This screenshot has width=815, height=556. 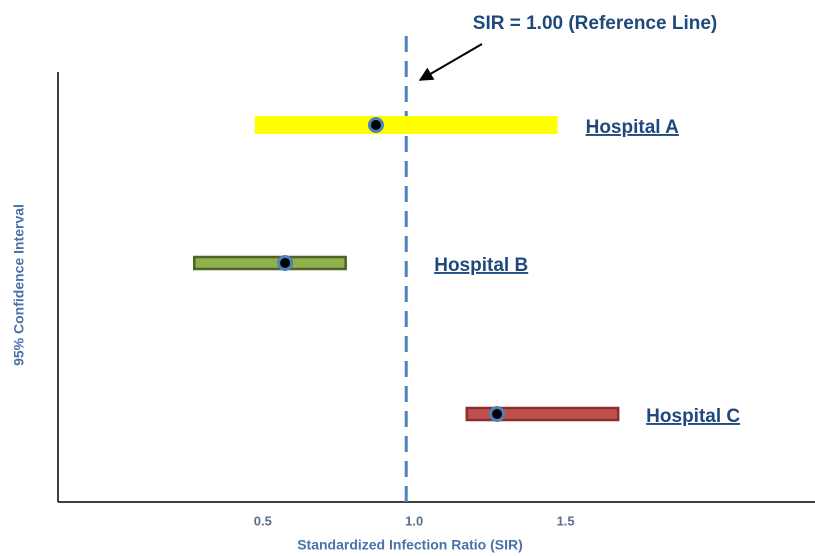 I want to click on category-label: Hospital C, so click(x=693, y=416).